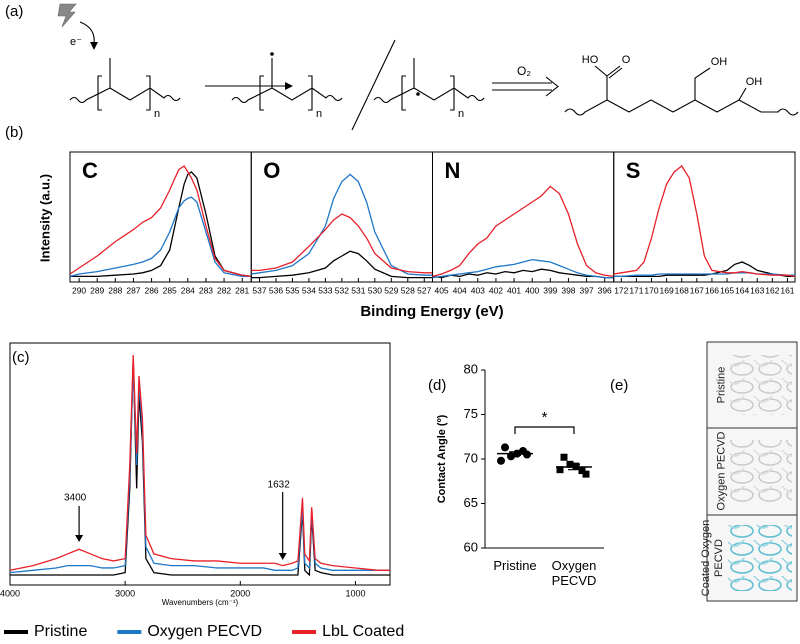  I want to click on photo-label: Oxygen PECVD, so click(721, 471).